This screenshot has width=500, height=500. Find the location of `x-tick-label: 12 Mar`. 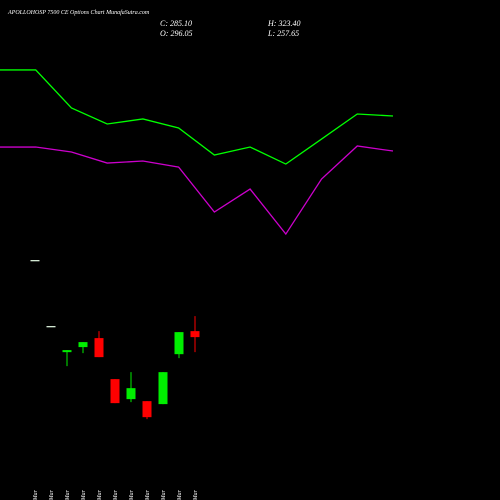

x-tick-label: 12 Mar is located at coordinates (52, 494).